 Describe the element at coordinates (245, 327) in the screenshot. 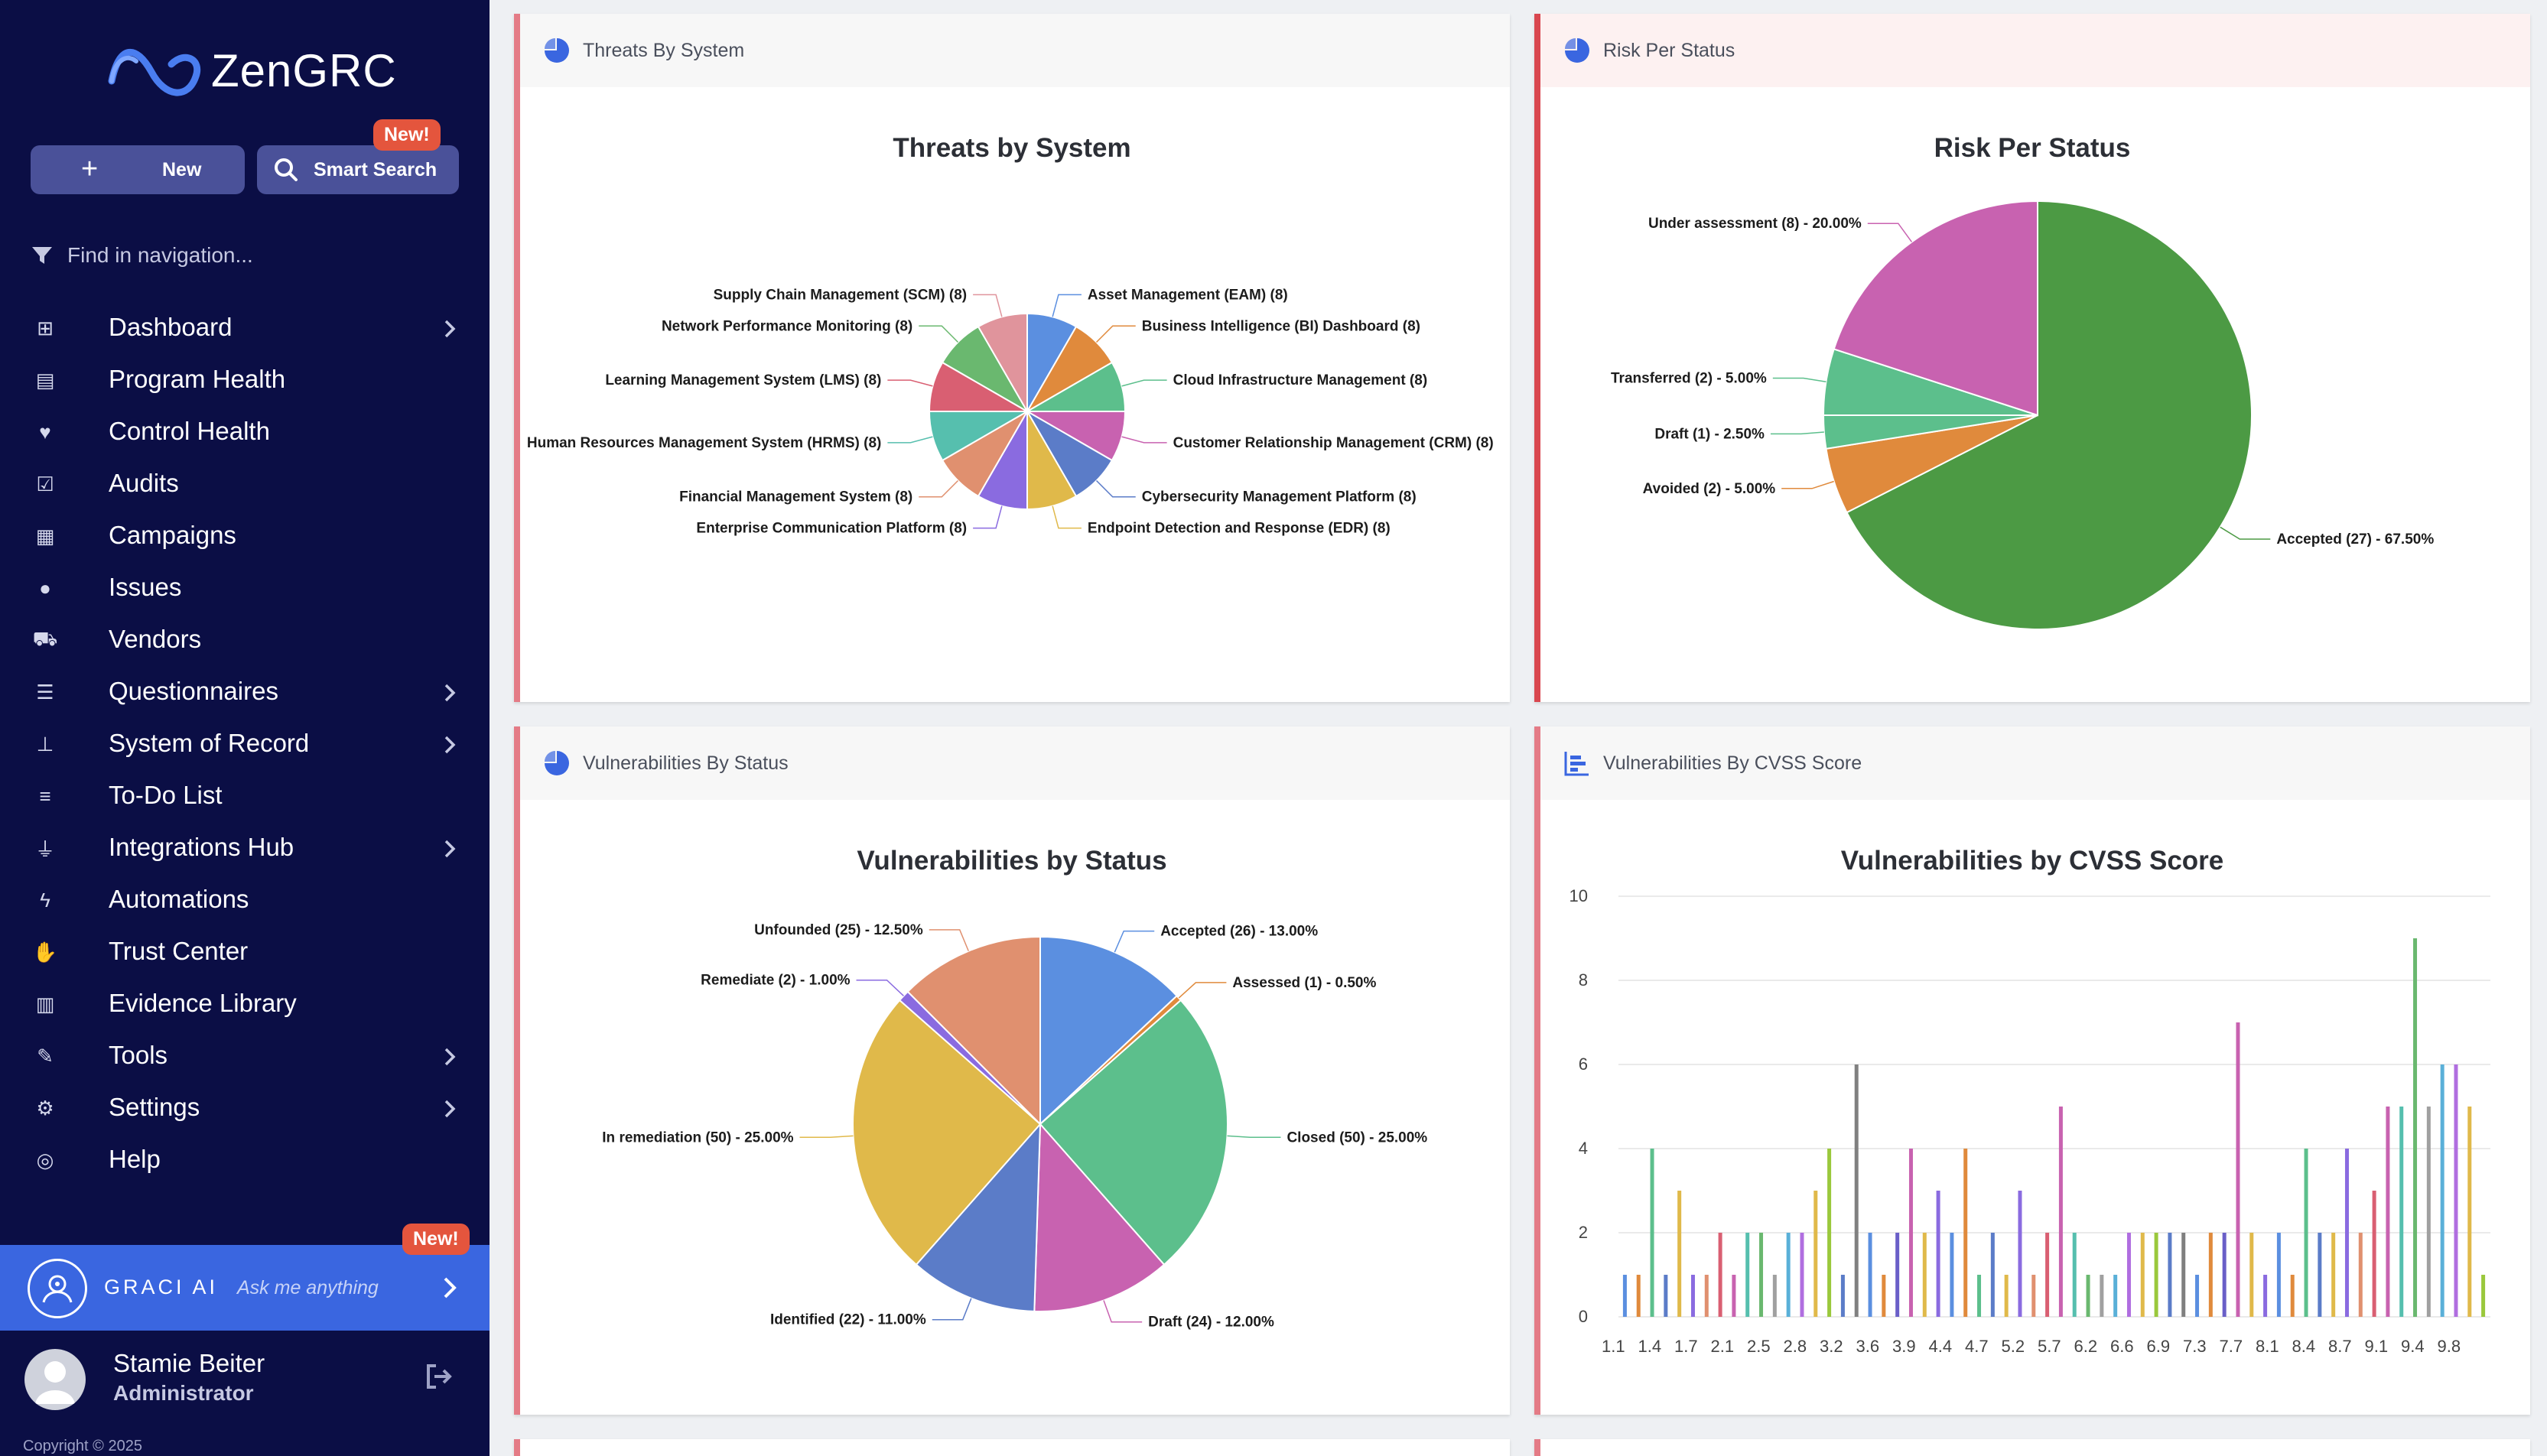

I see `sidebar-item-dashboard: ⊞ Dashboard` at that location.